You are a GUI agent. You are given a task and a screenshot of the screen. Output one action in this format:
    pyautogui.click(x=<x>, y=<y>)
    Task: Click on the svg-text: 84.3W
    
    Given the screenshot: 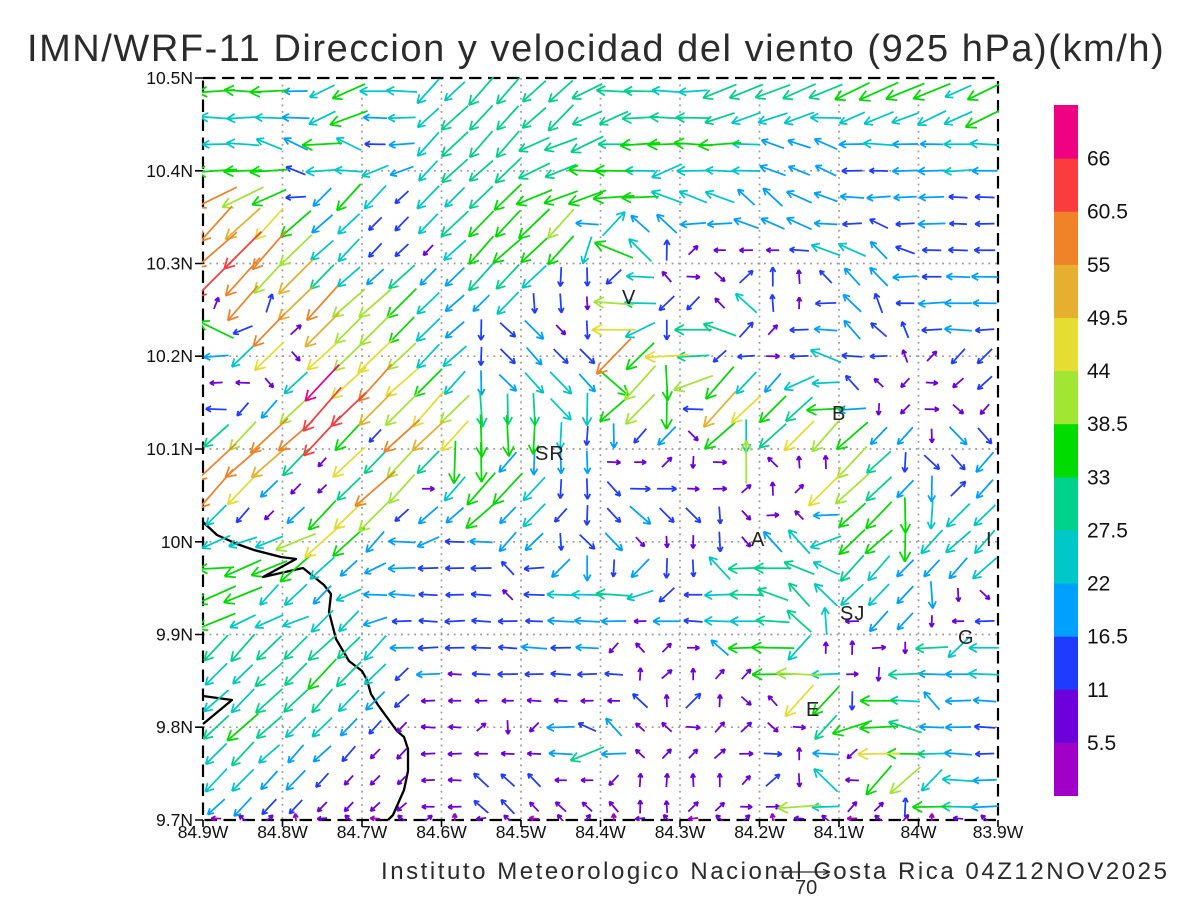 What is the action you would take?
    pyautogui.click(x=680, y=832)
    